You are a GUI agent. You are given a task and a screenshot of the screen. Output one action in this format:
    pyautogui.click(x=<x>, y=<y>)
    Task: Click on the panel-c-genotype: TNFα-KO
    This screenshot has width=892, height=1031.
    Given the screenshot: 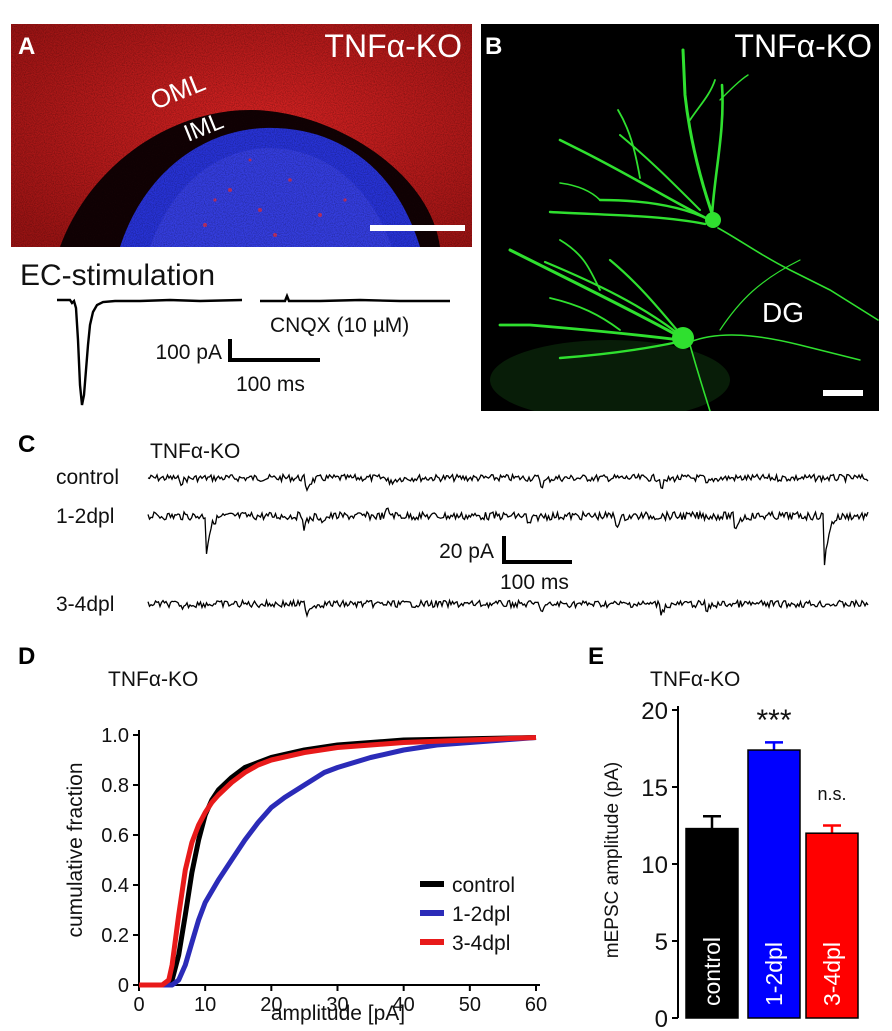 What is the action you would take?
    pyautogui.click(x=195, y=451)
    